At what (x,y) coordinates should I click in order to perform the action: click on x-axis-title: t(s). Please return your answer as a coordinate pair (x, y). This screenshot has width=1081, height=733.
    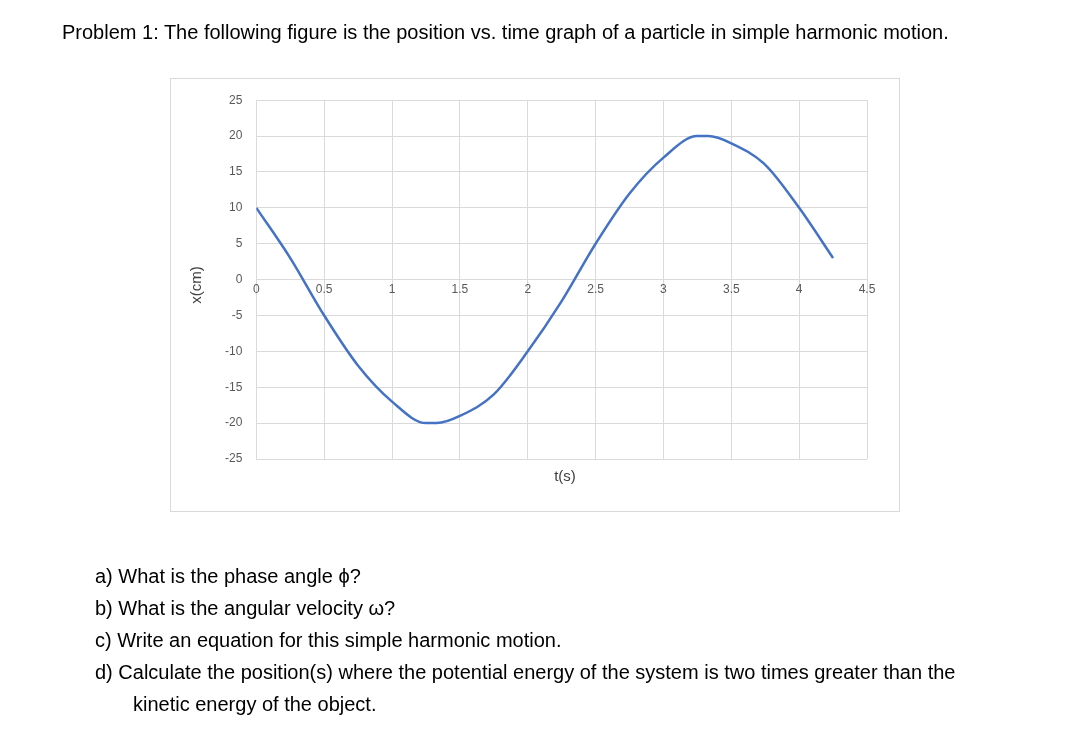
    Looking at the image, I should click on (565, 475).